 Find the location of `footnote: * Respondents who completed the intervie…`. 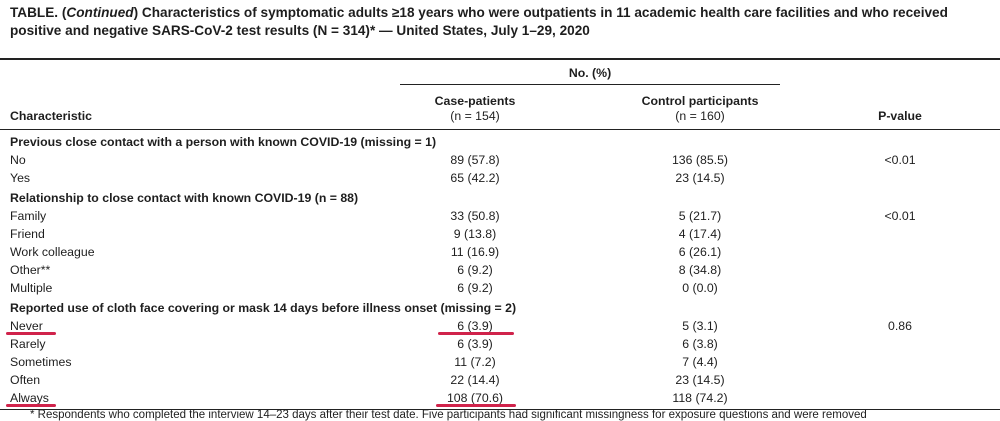

footnote: * Respondents who completed the intervie… is located at coordinates (448, 415).